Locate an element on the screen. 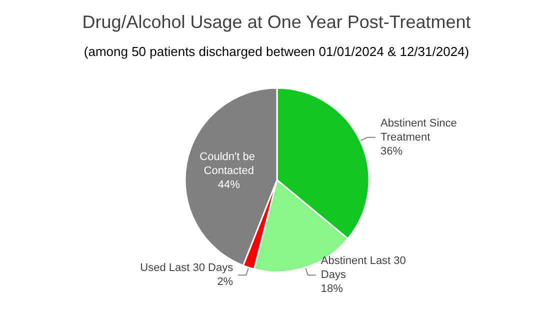 The width and height of the screenshot is (553, 334). data-label: 2% is located at coordinates (225, 282).